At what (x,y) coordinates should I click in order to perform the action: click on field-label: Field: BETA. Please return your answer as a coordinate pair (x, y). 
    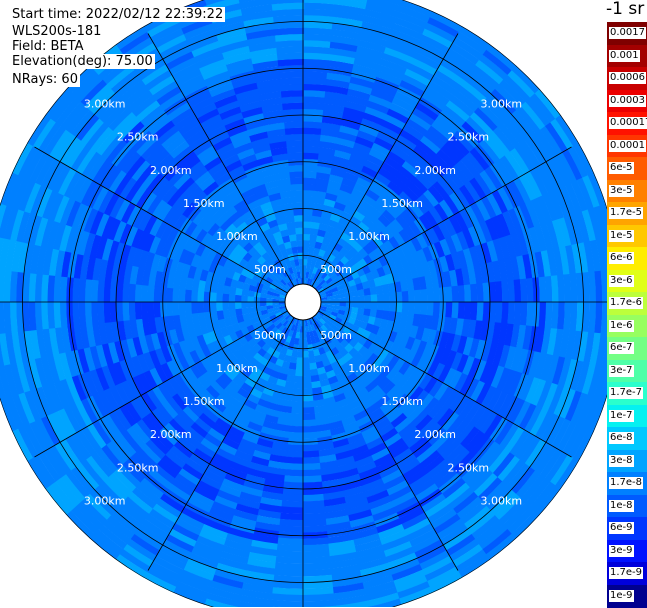
    Looking at the image, I should click on (48, 46).